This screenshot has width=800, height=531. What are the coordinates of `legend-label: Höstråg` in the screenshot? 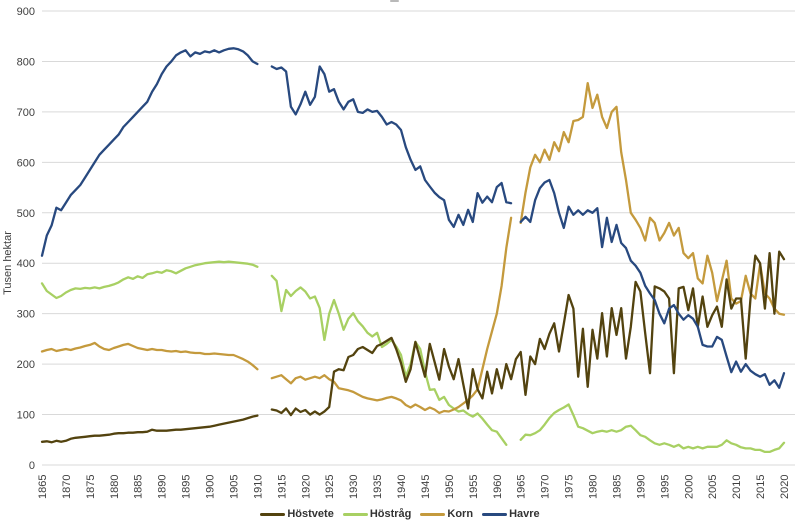 It's located at (390, 514).